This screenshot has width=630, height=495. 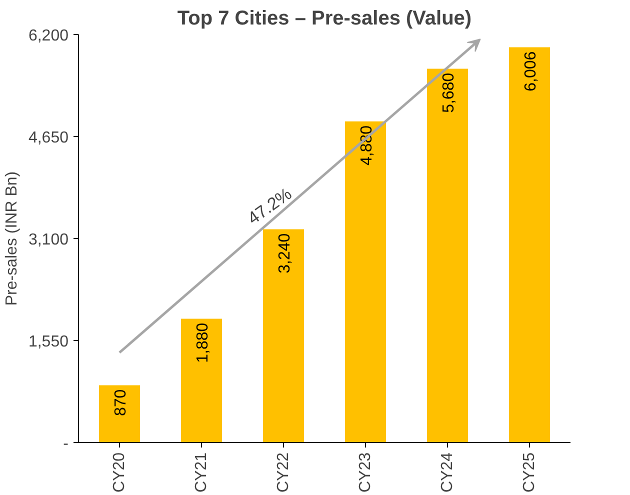 I want to click on y-axis-title: Pre-sales (INR Bn), so click(x=11, y=238).